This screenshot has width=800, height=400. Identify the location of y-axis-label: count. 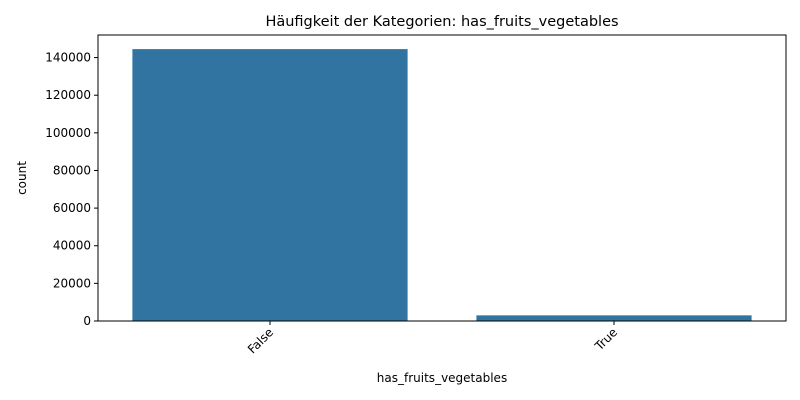
(22, 178).